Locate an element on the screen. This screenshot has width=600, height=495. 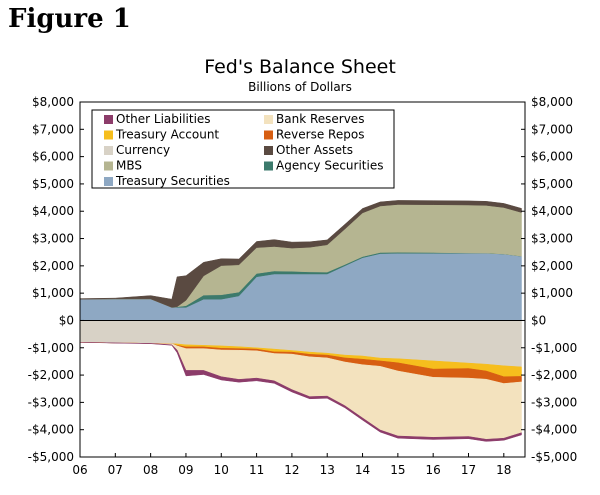
legend-swatch-currency is located at coordinates (108, 150).